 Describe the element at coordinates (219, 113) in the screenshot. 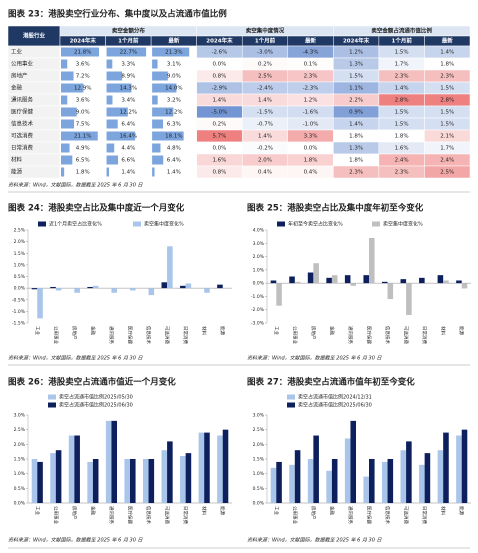

I see `table-value: -5.0%` at that location.